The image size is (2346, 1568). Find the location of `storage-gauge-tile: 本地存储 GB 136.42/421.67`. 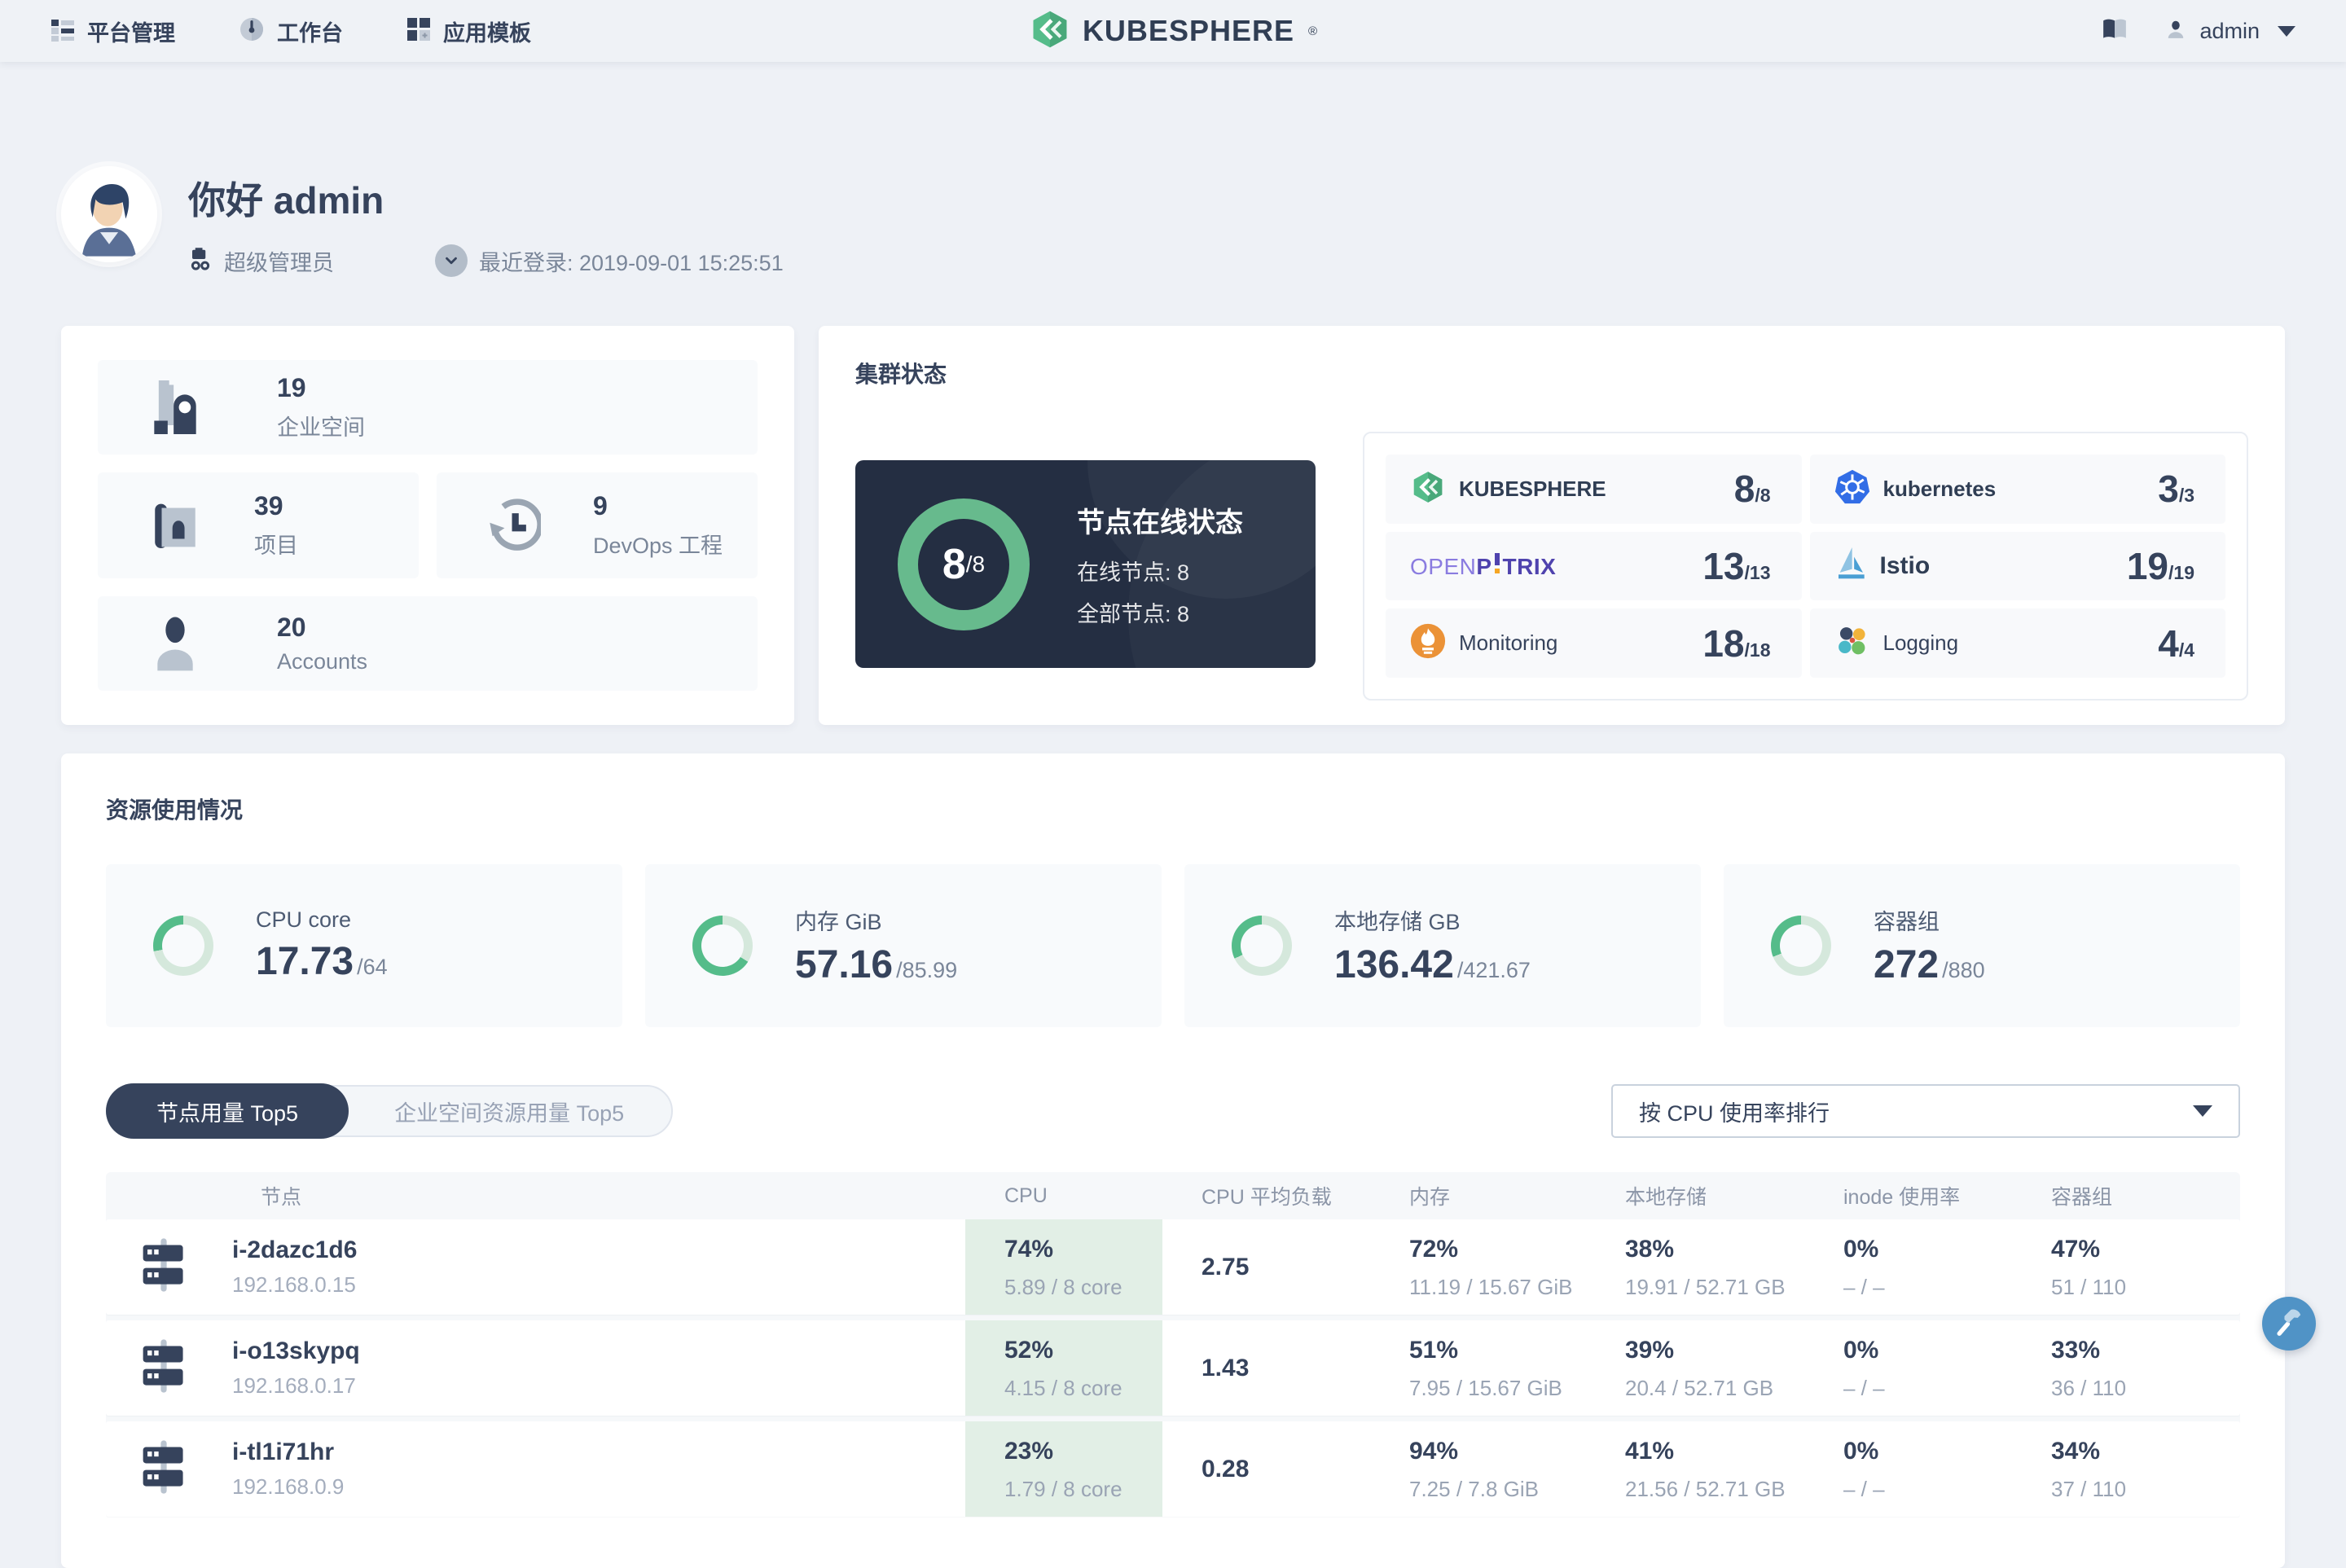

storage-gauge-tile: 本地存储 GB 136.42/421.67 is located at coordinates (1442, 945).